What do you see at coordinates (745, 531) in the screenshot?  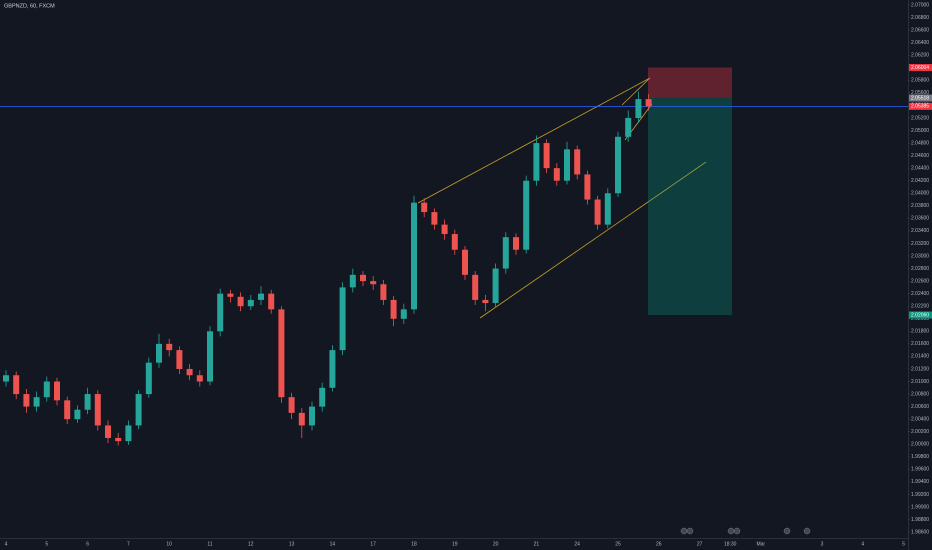 I see `event-icons` at bounding box center [745, 531].